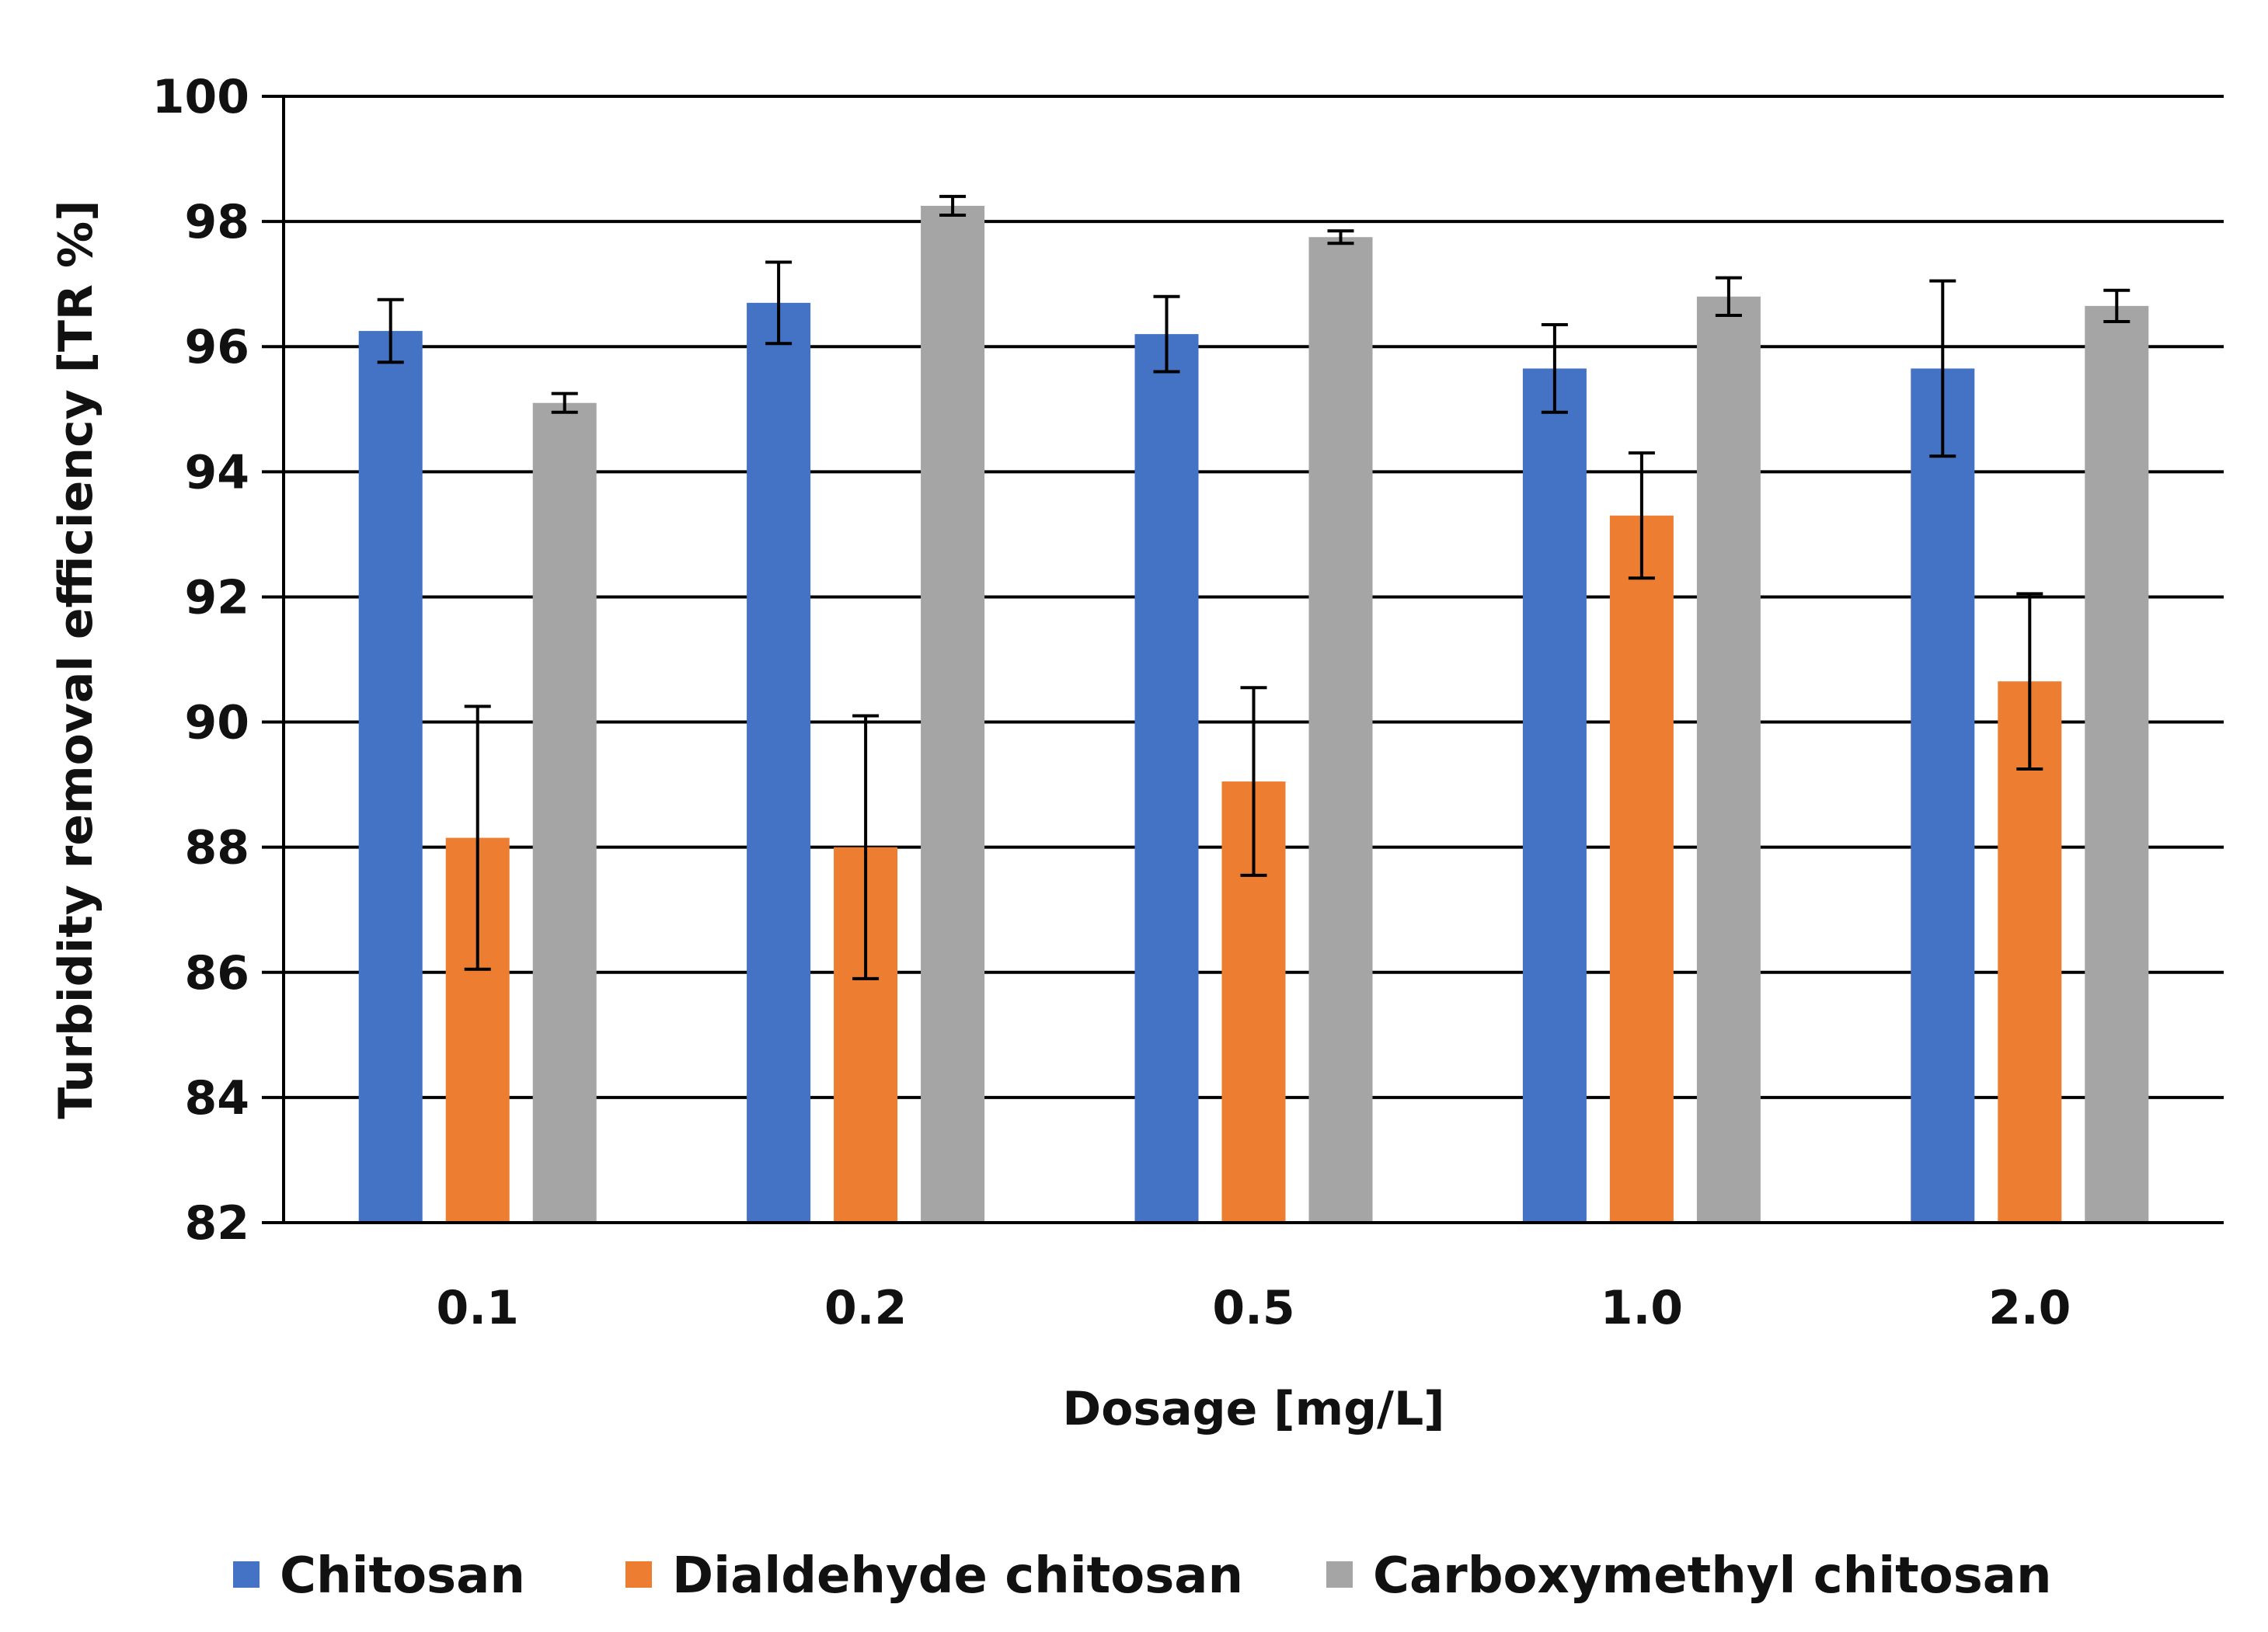 This screenshot has width=2268, height=1632. I want to click on y-tick-label: 100, so click(200, 97).